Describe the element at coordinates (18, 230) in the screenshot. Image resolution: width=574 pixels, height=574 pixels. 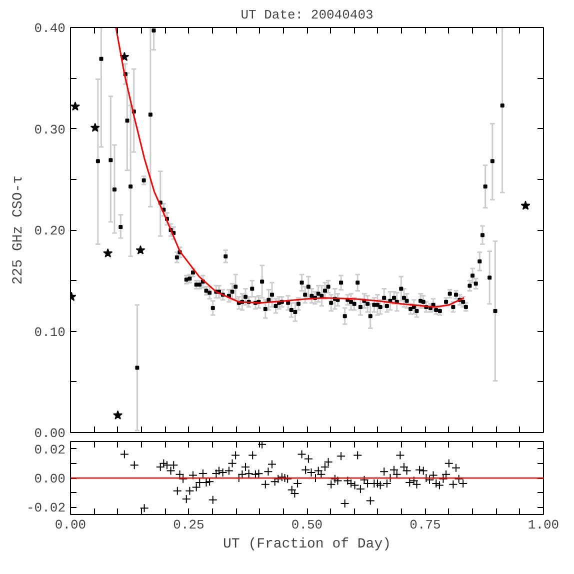
I see `y-axis-title: 225 GHz CSO-τ` at that location.